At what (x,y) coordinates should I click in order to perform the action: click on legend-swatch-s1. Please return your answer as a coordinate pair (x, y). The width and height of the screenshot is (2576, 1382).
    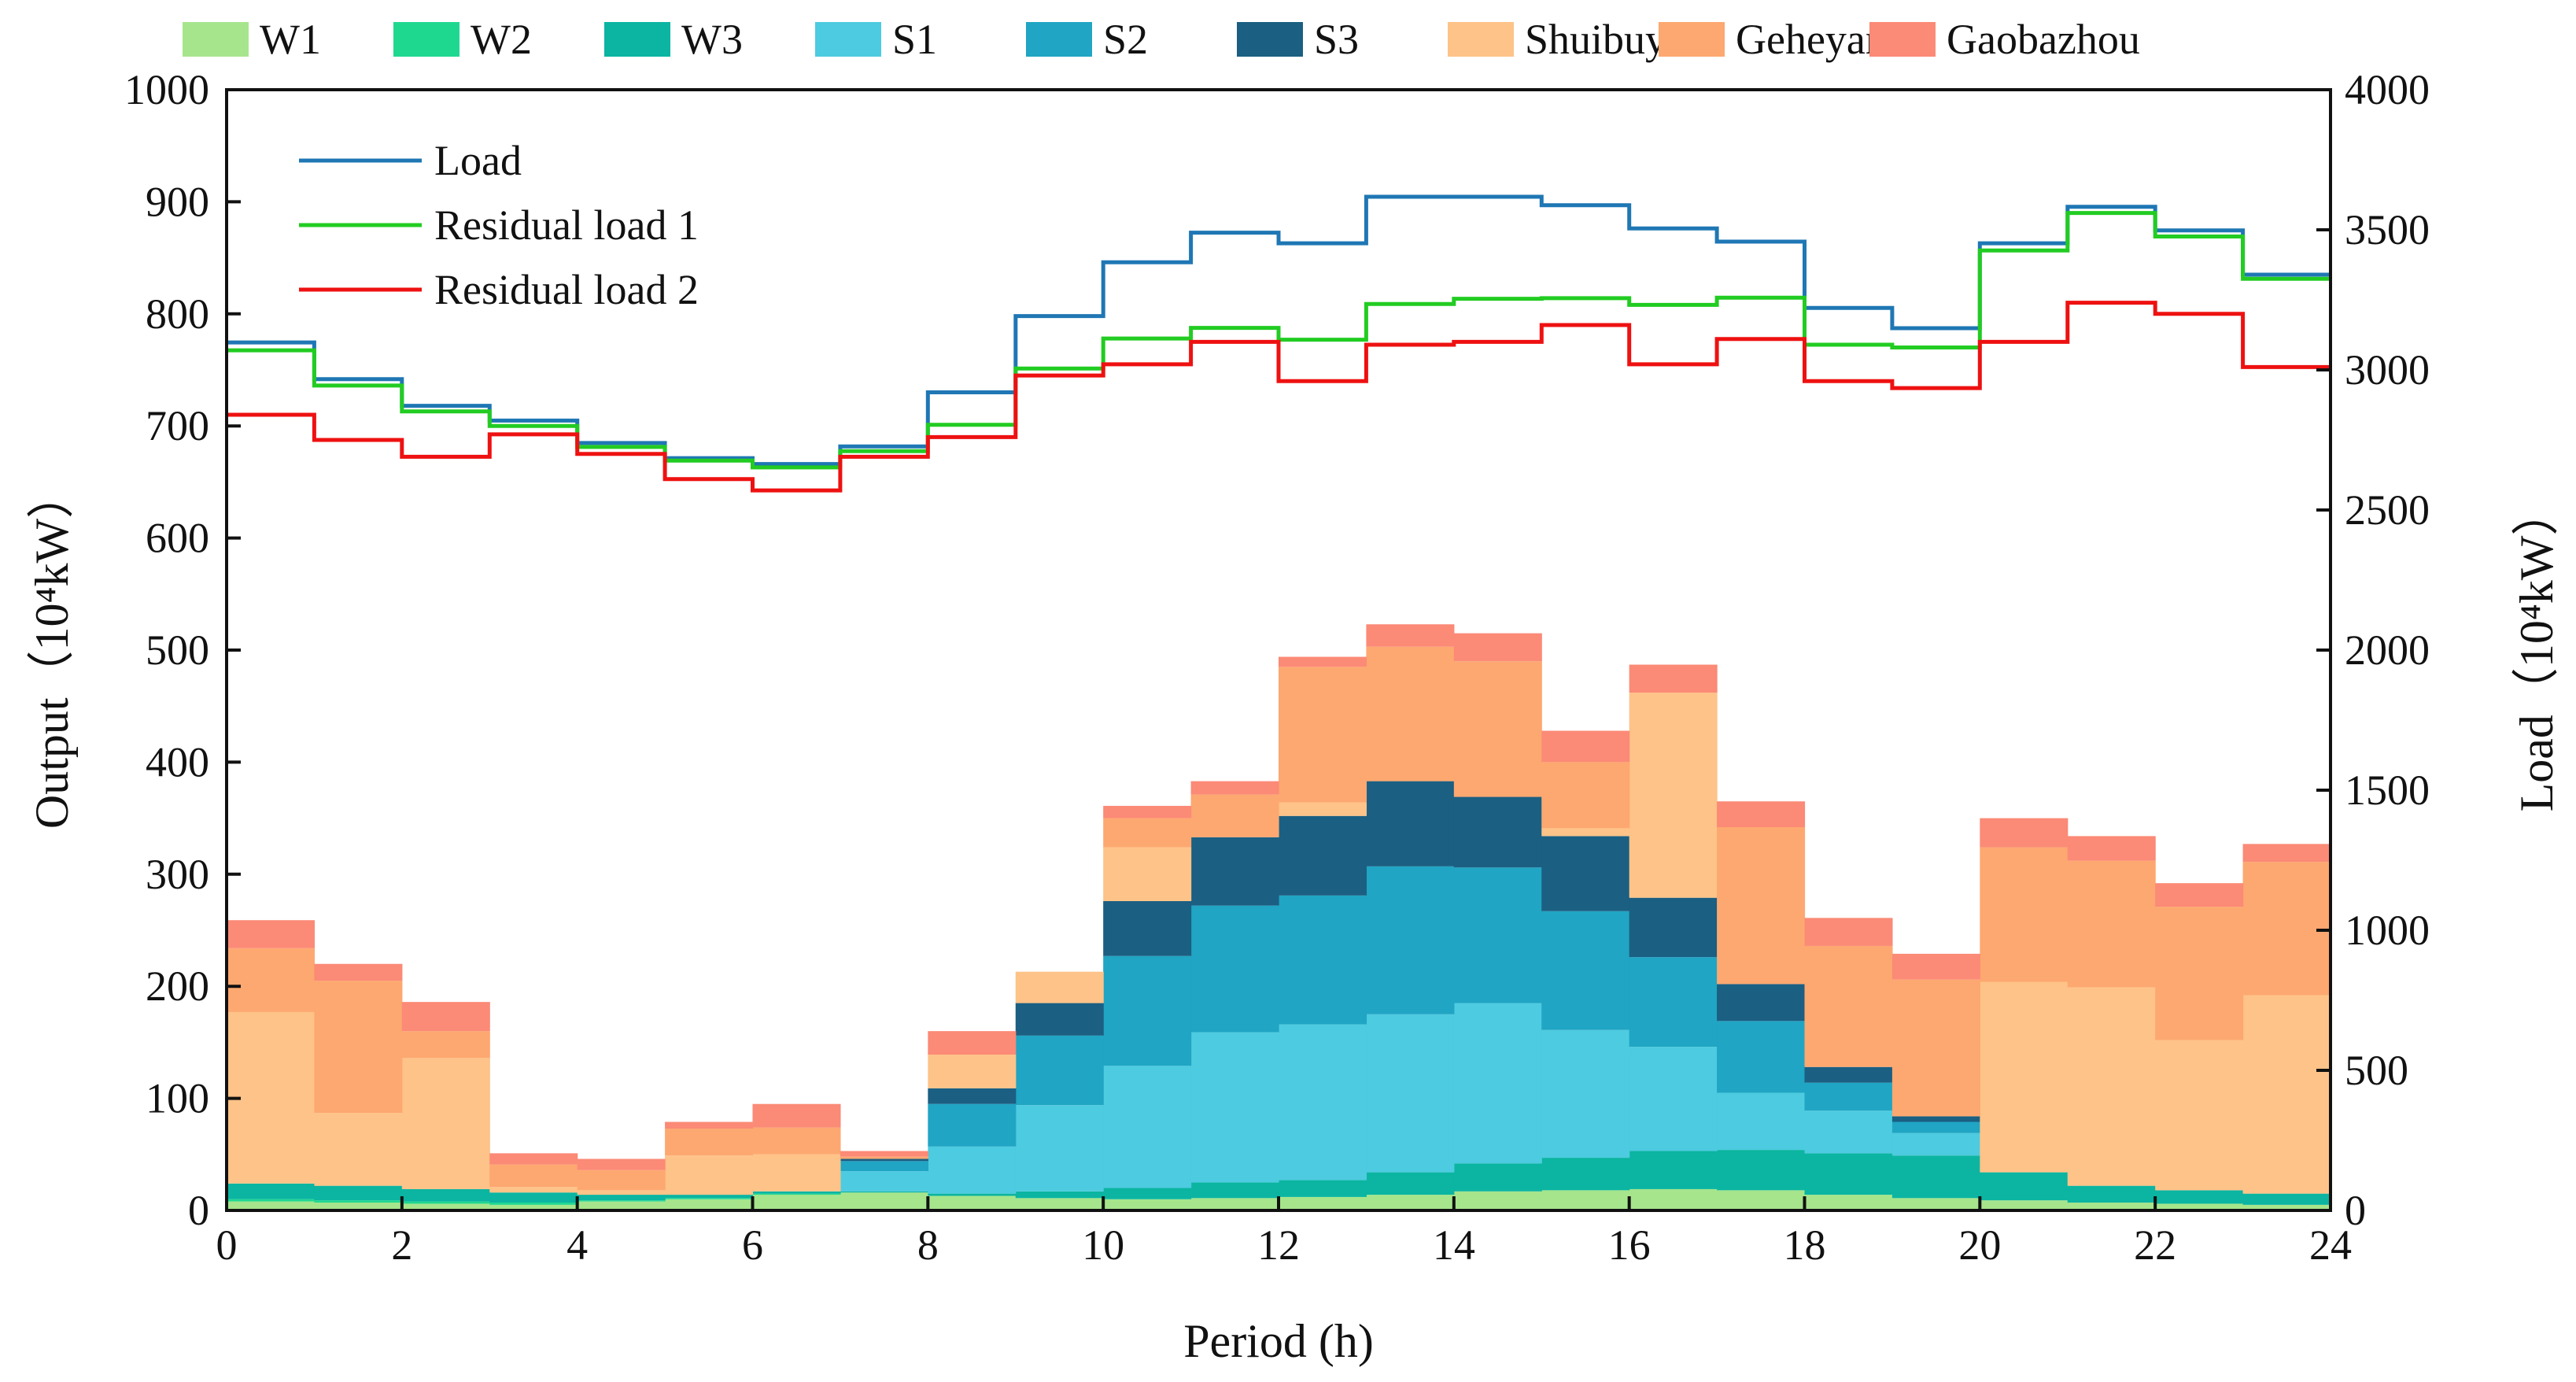
    Looking at the image, I should click on (848, 40).